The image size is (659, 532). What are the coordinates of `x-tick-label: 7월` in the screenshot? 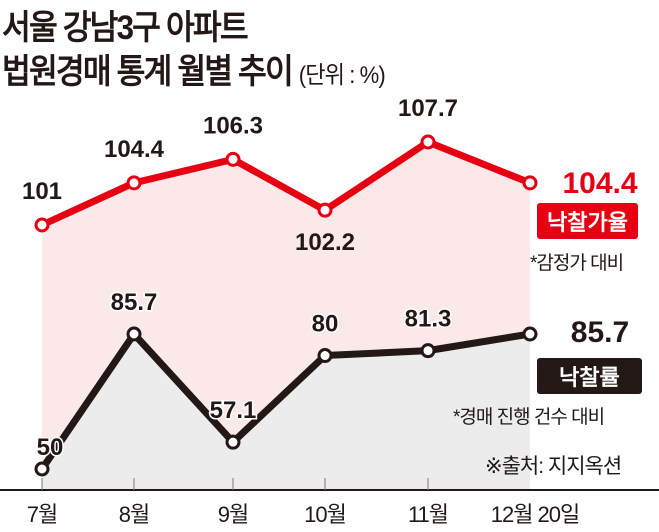 It's located at (42, 514).